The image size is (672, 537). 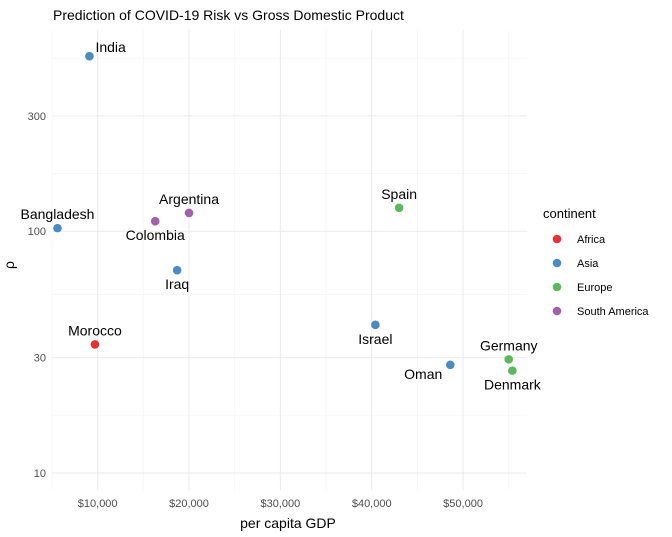 I want to click on legend-label: Europe, so click(x=594, y=288).